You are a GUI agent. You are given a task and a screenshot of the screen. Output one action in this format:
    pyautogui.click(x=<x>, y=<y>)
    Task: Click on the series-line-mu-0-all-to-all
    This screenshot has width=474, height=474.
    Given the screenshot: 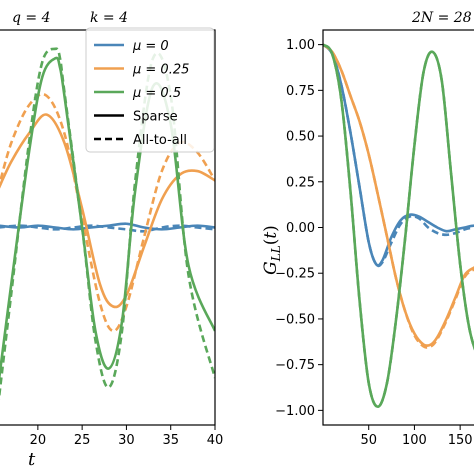 What is the action you would take?
    pyautogui.click(x=107, y=228)
    